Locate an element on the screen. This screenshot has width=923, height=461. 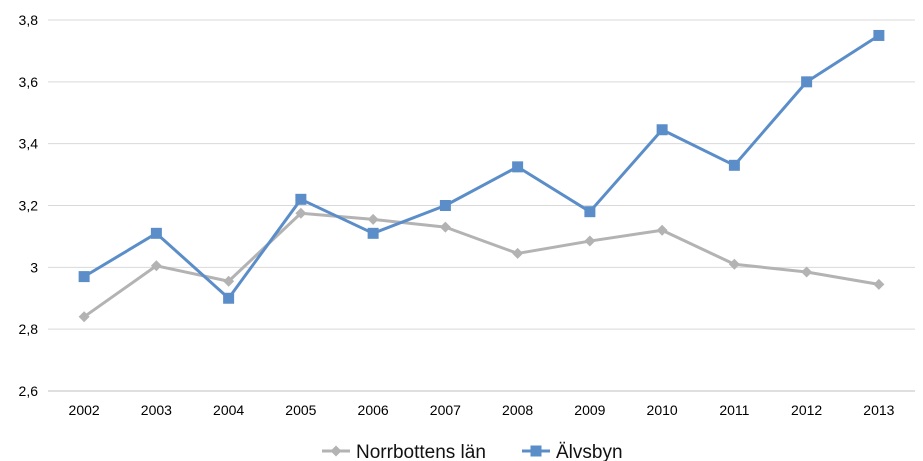
x-tick-label: 2008 is located at coordinates (517, 410).